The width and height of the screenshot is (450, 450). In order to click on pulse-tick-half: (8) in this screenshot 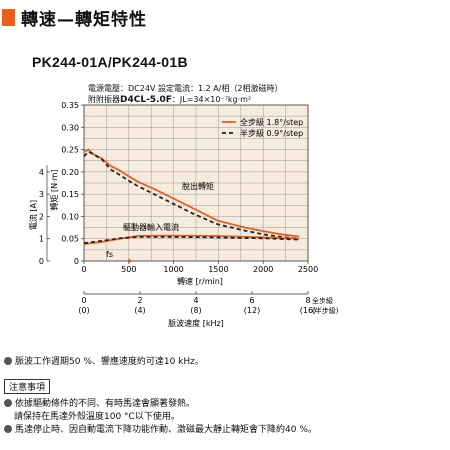, I will do `click(195, 310)`.